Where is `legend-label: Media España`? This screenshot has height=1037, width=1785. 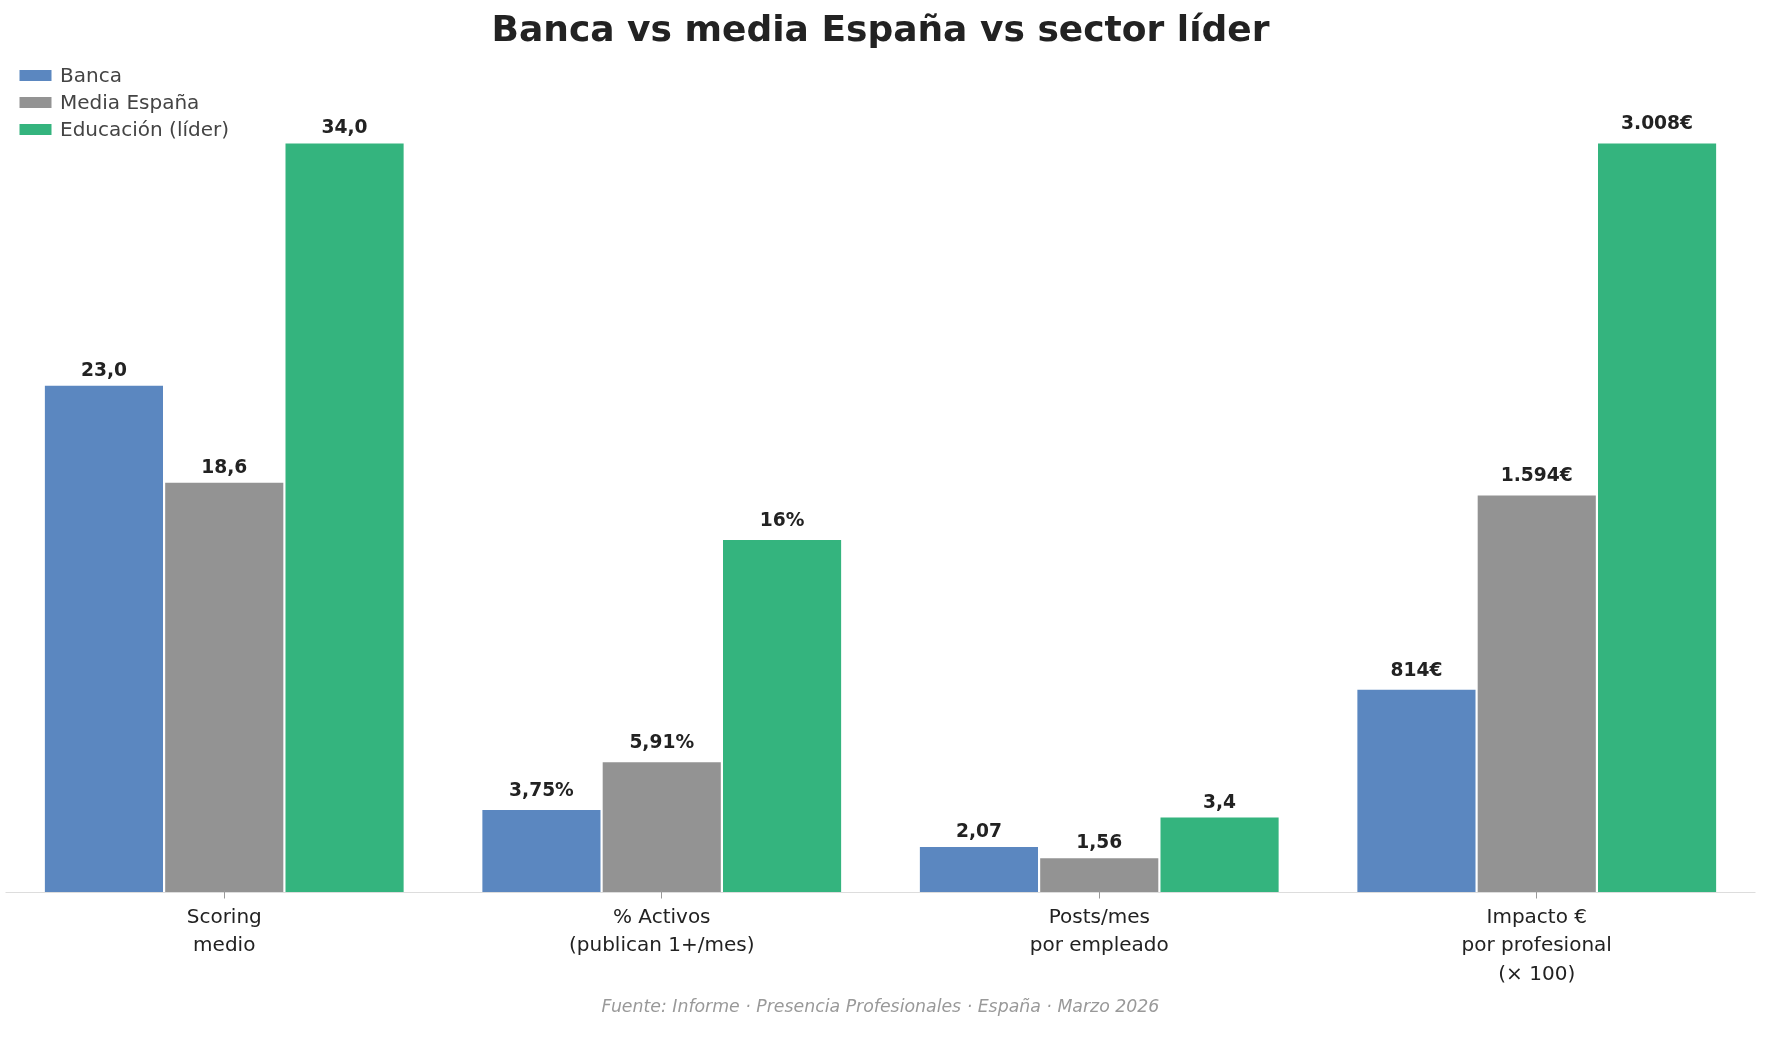 legend-label: Media España is located at coordinates (130, 102).